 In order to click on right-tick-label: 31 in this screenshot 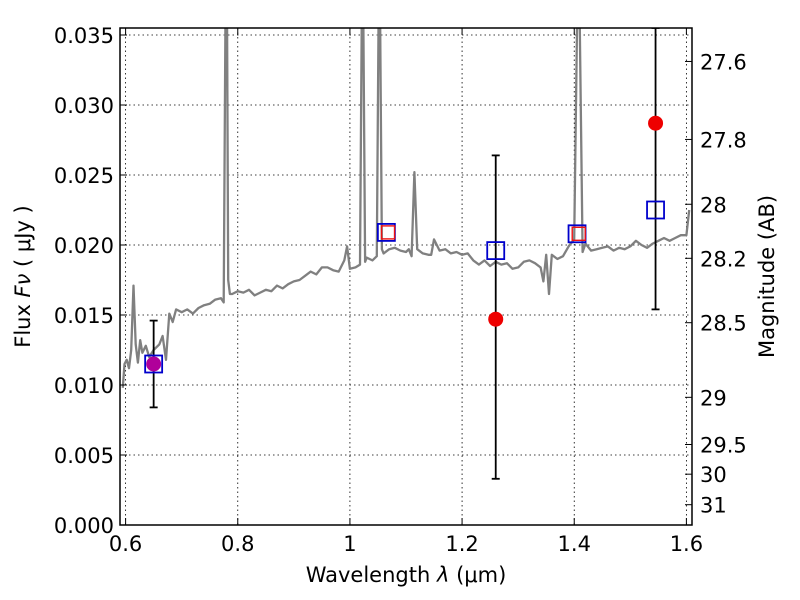, I will do `click(713, 506)`.